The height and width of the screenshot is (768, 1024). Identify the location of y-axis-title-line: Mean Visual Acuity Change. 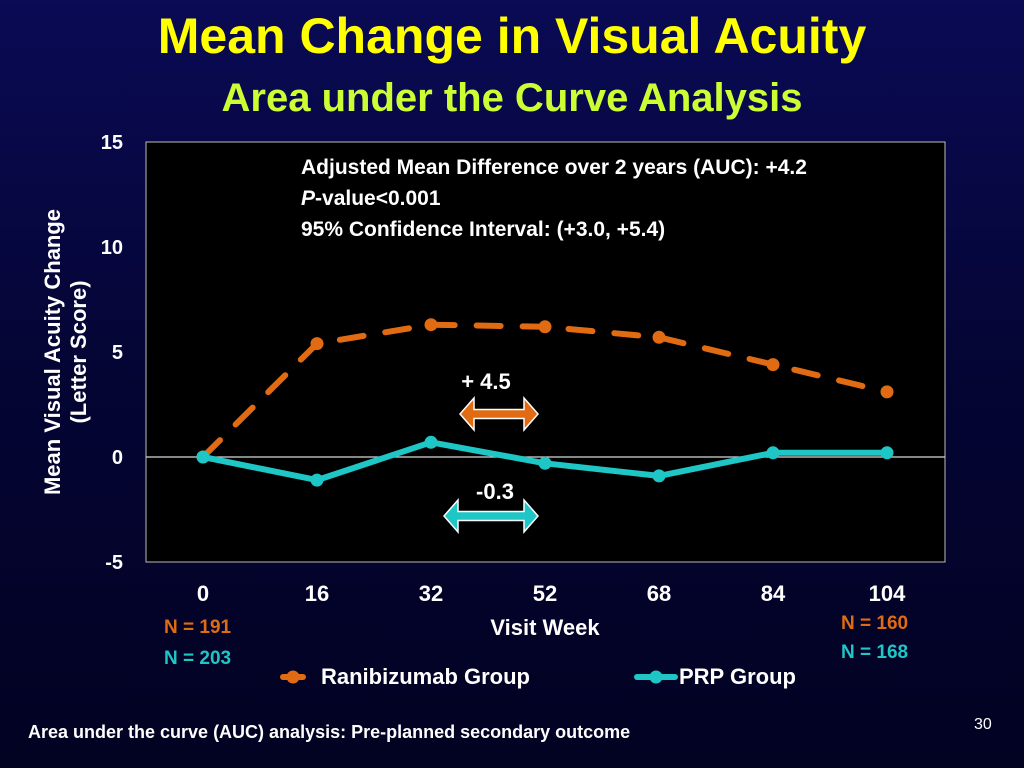
(52, 352).